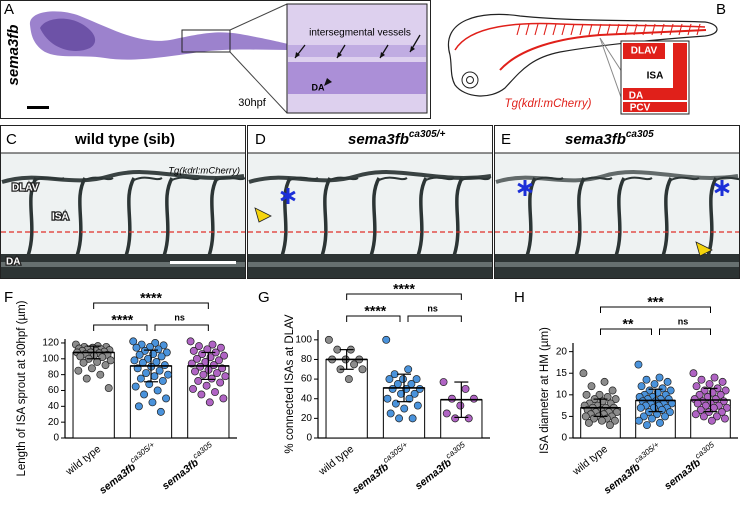  I want to click on embryo-shade, so click(68, 34).